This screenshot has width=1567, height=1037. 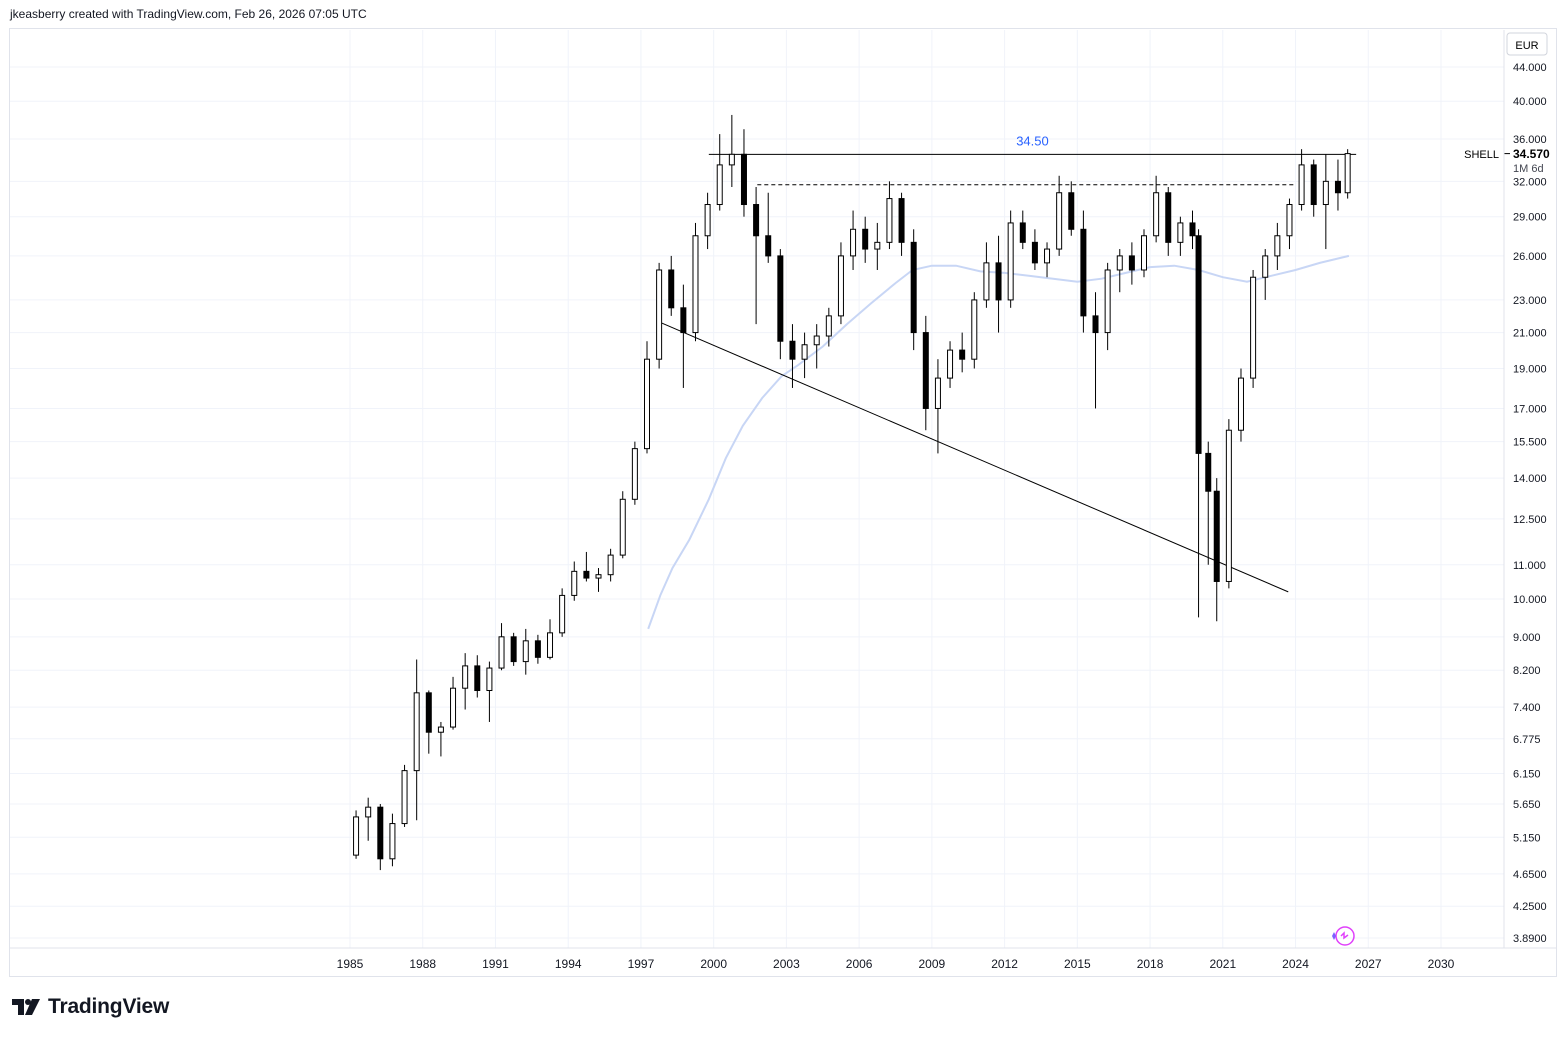 I want to click on y-tick-label: 3.8900, so click(x=1530, y=939).